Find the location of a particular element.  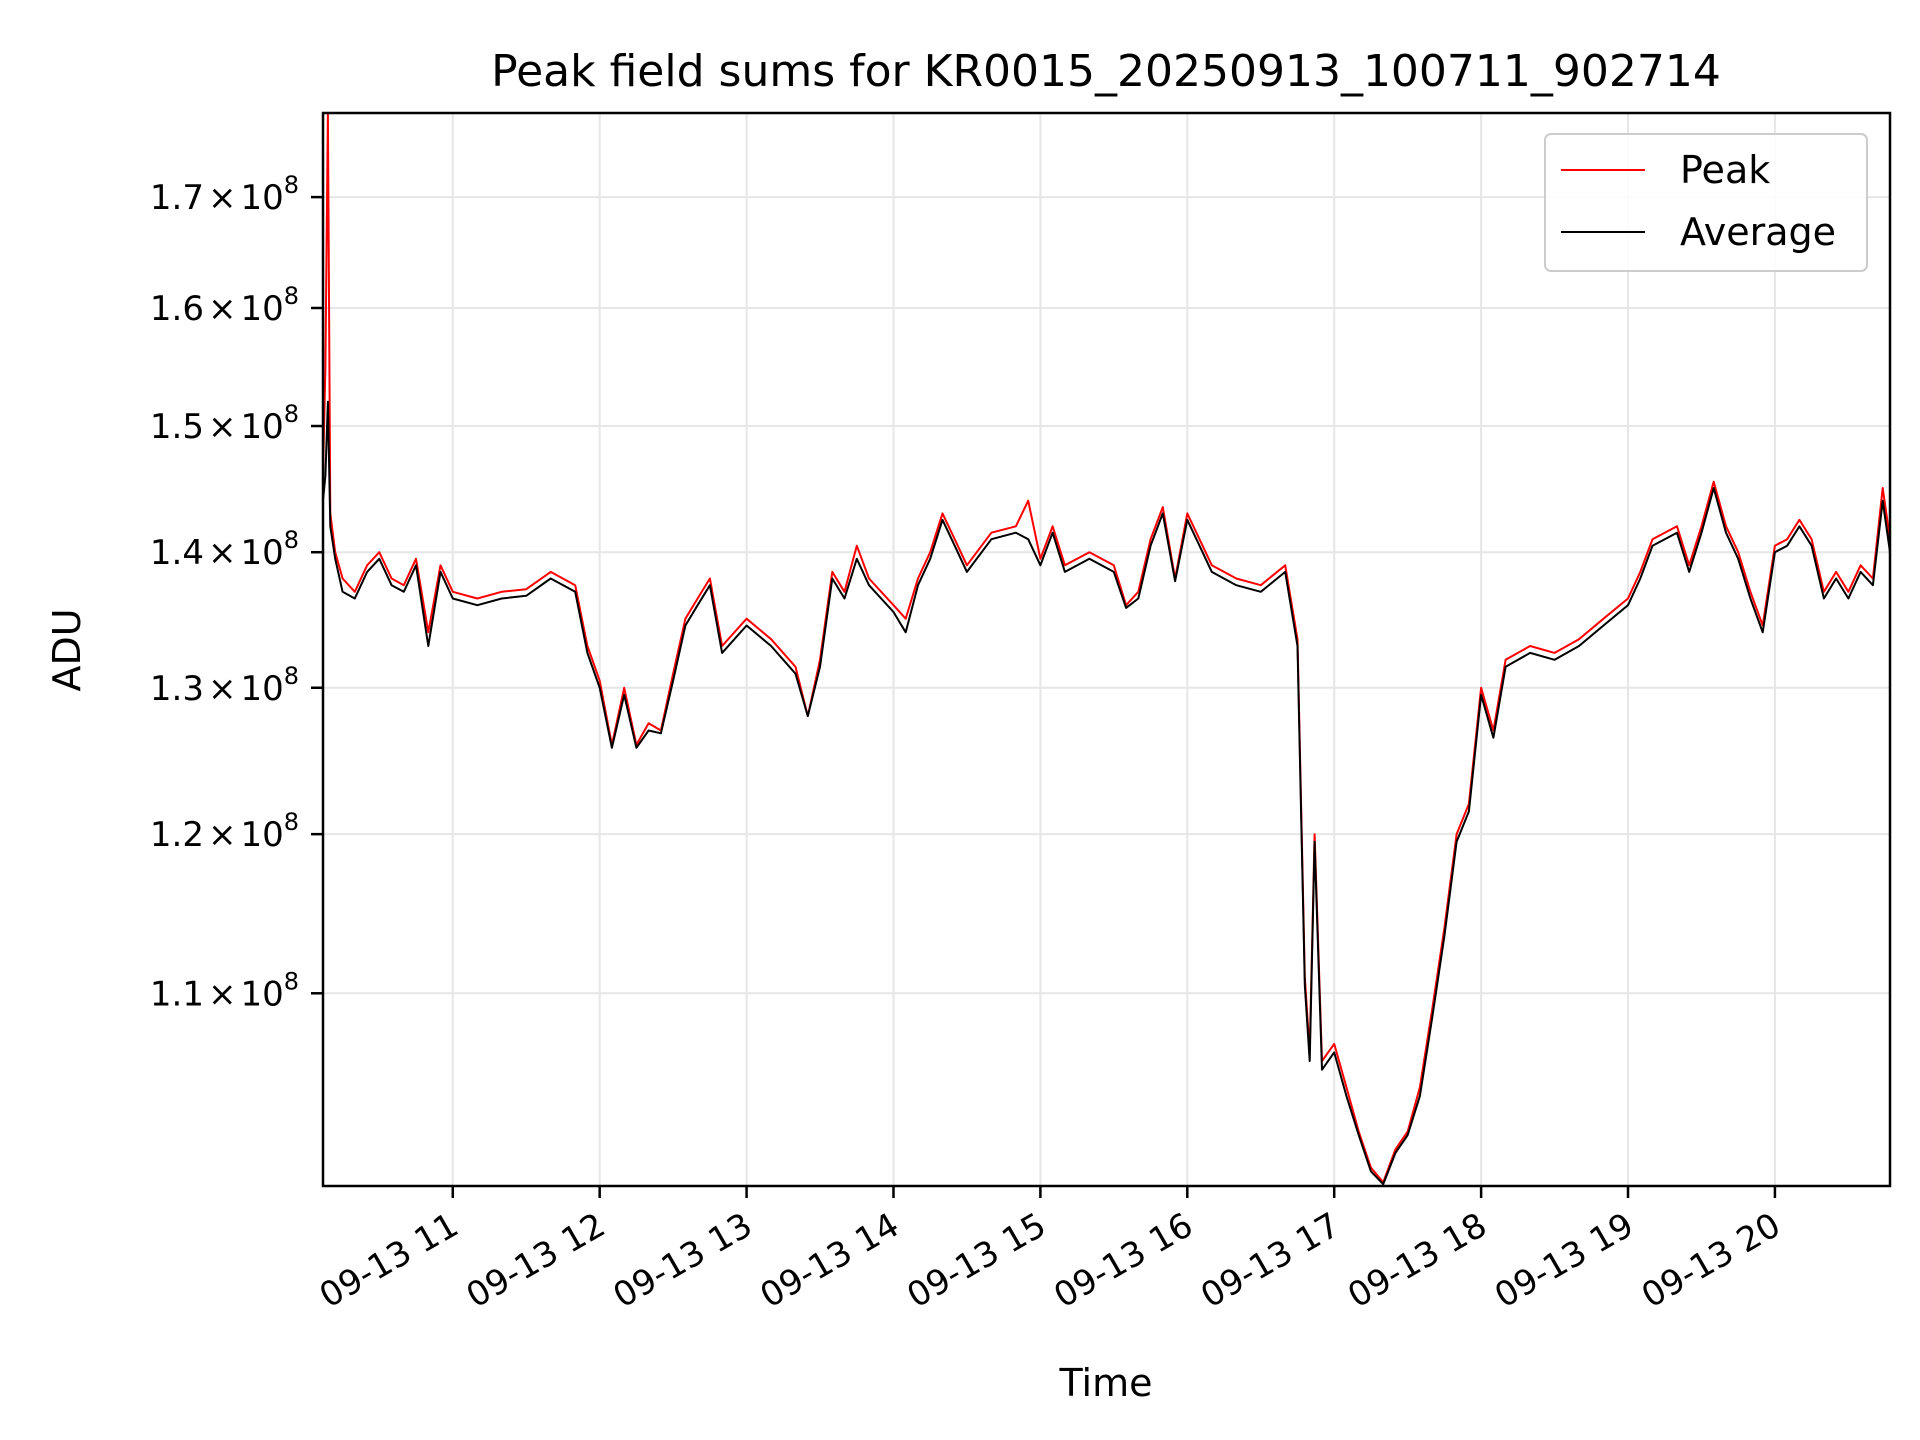

x-tick-label: 09-13 18 is located at coordinates (1417, 1260).